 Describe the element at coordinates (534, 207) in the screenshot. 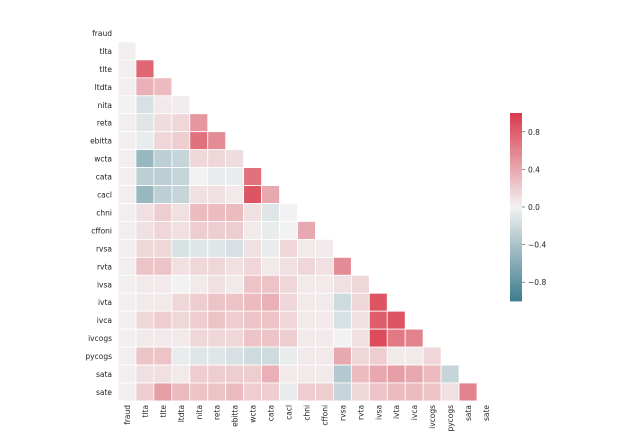

I see `colorbar-tick-label: 0.0` at that location.